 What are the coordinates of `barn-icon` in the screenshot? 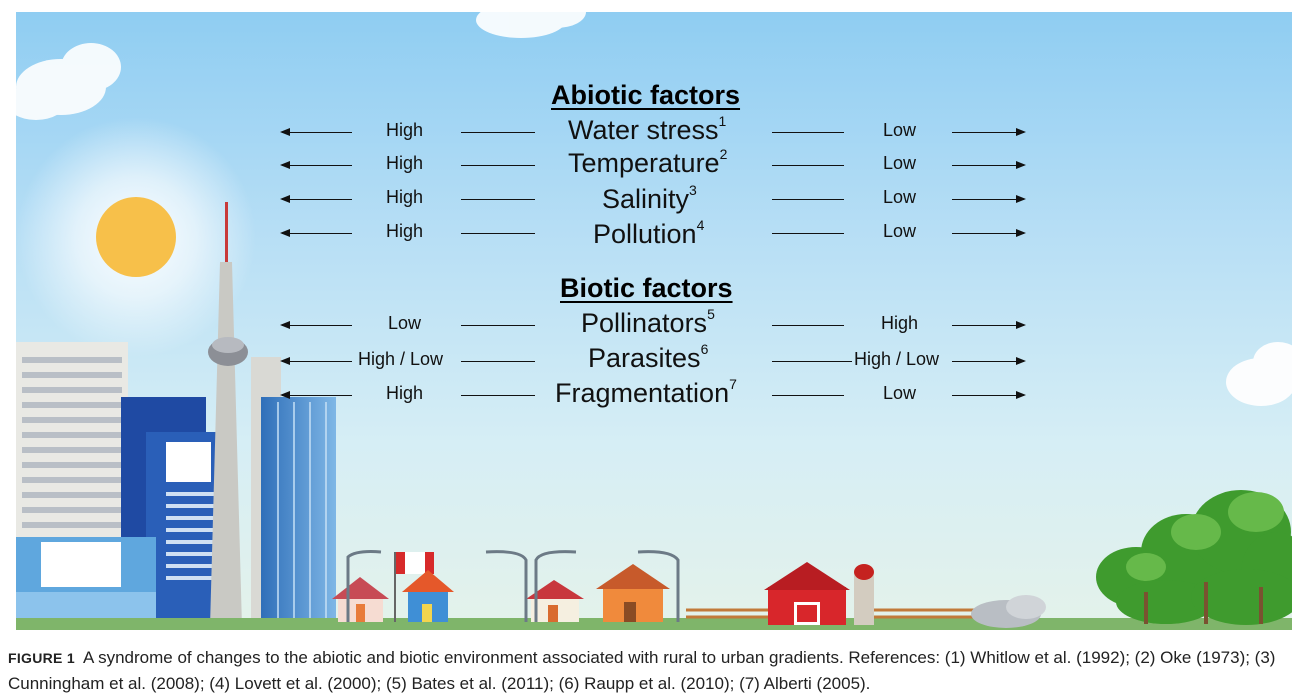 It's located at (819, 593).